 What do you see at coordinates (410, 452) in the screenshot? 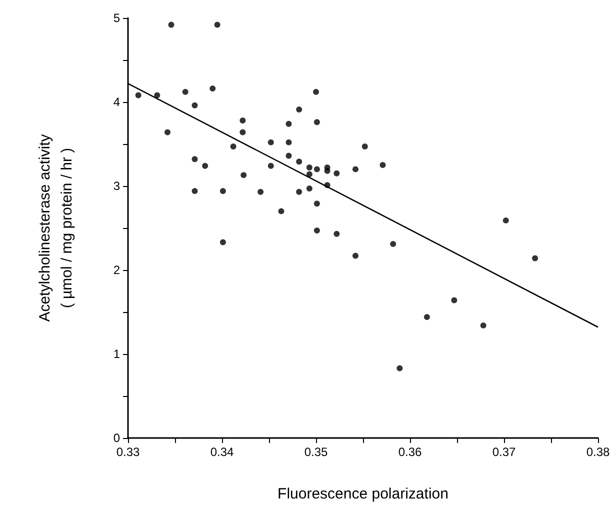
I see `x-tick-label: 0.36` at bounding box center [410, 452].